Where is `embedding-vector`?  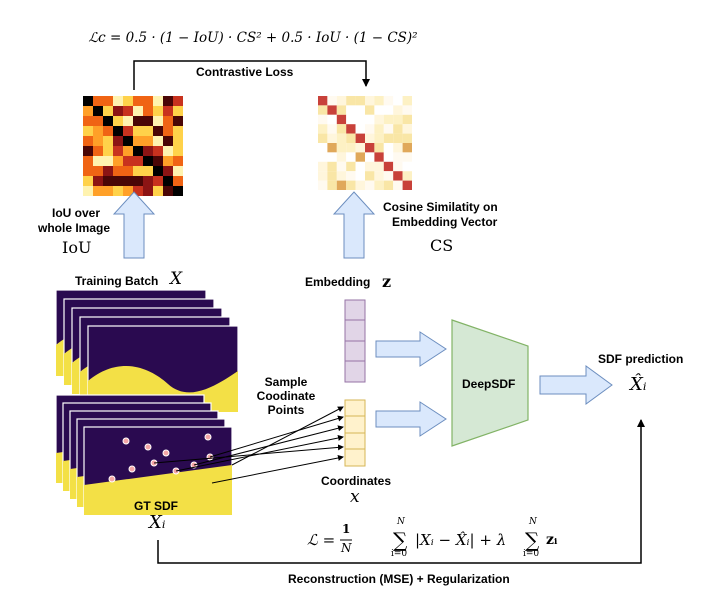
embedding-vector is located at coordinates (355, 341).